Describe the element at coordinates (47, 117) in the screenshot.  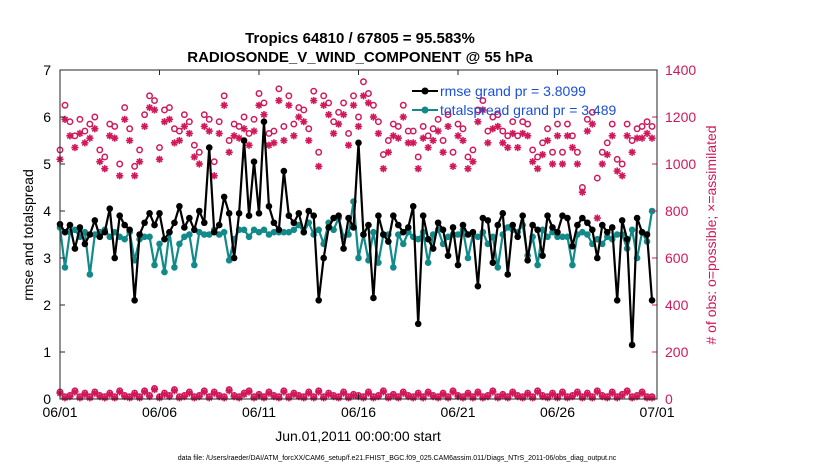
I see `y-tick-label-left: 6` at that location.